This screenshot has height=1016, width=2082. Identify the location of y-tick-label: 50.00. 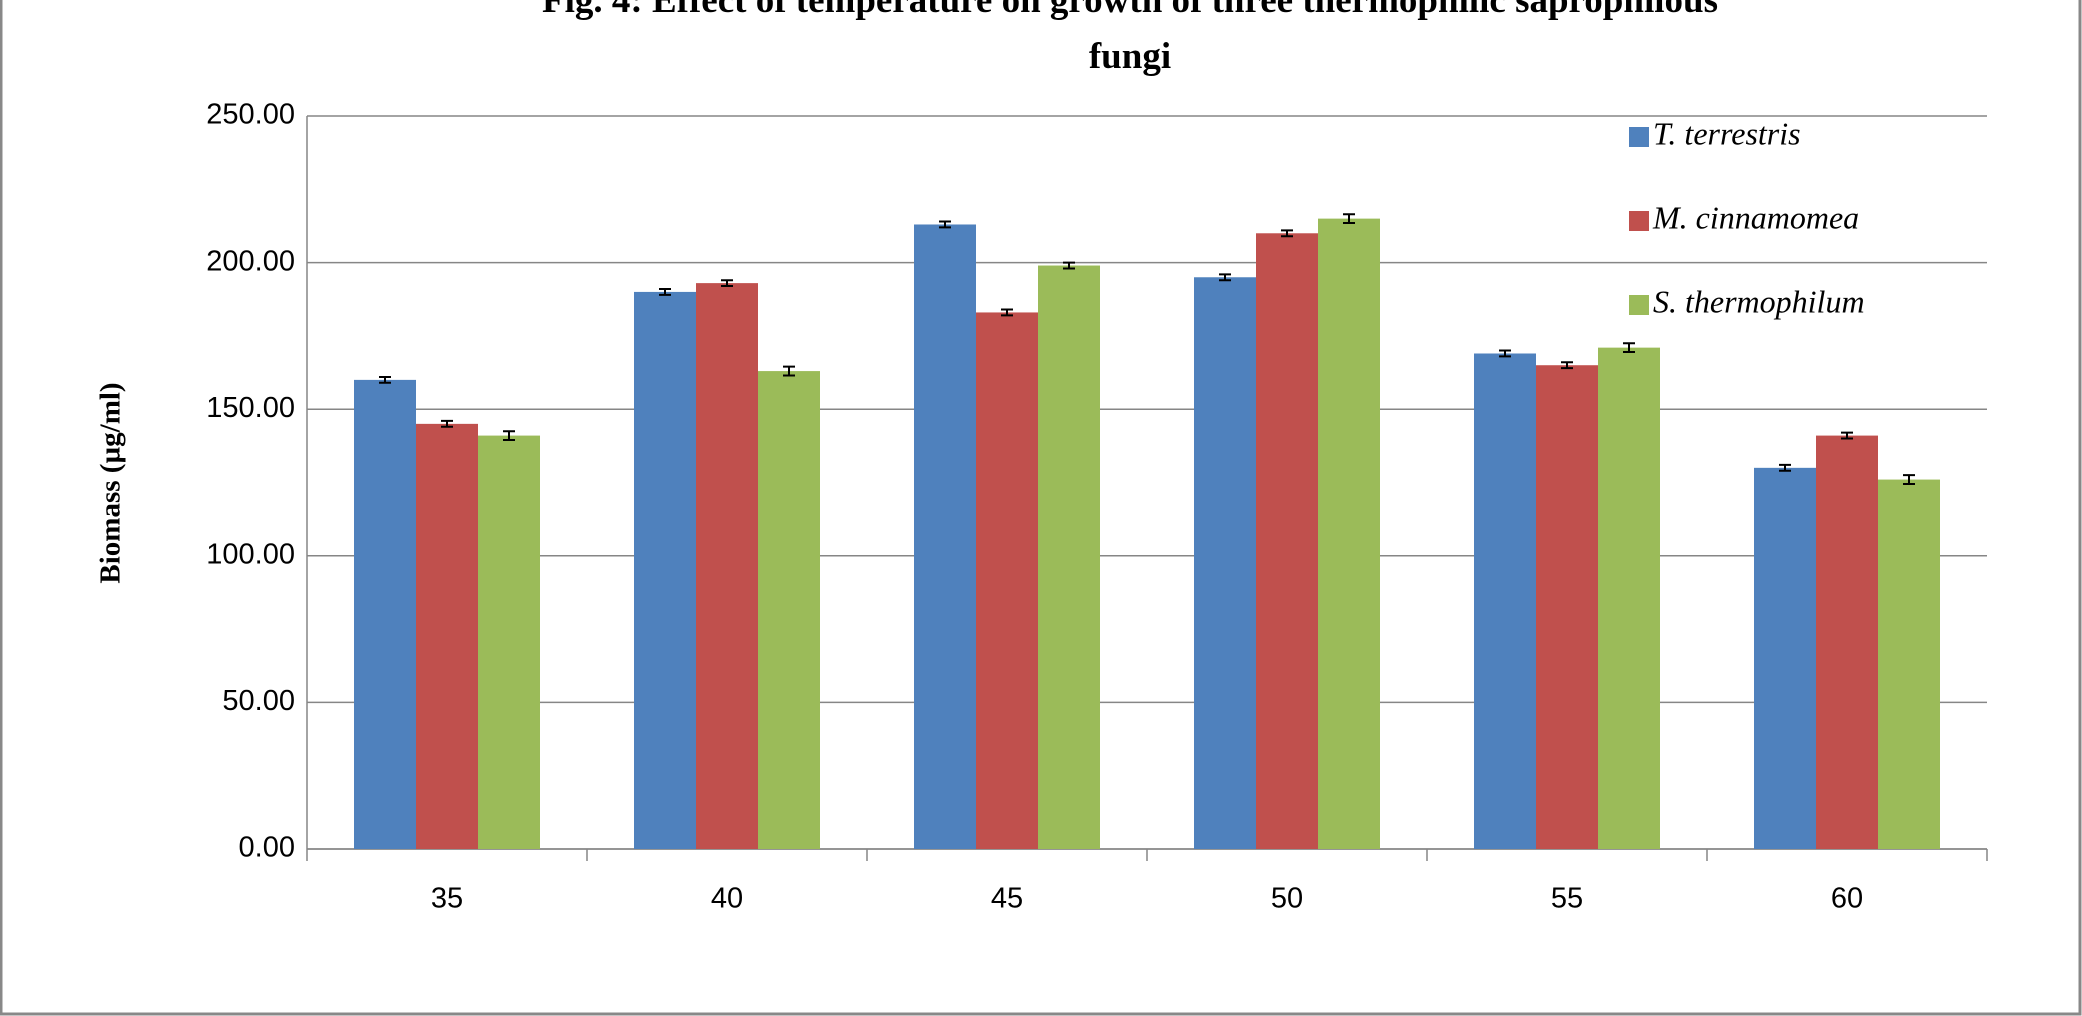
(258, 701).